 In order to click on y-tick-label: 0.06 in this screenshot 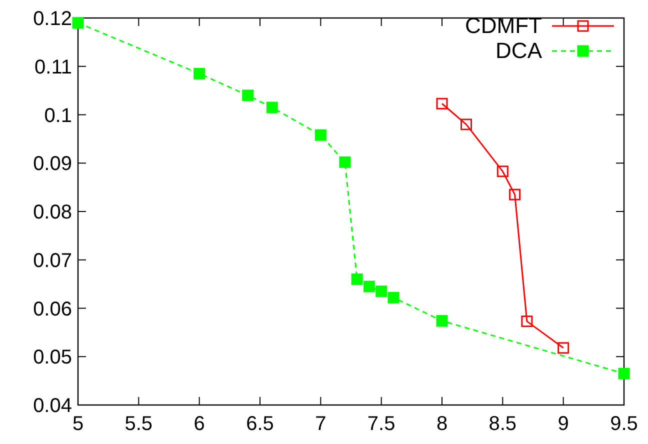, I will do `click(52, 309)`.